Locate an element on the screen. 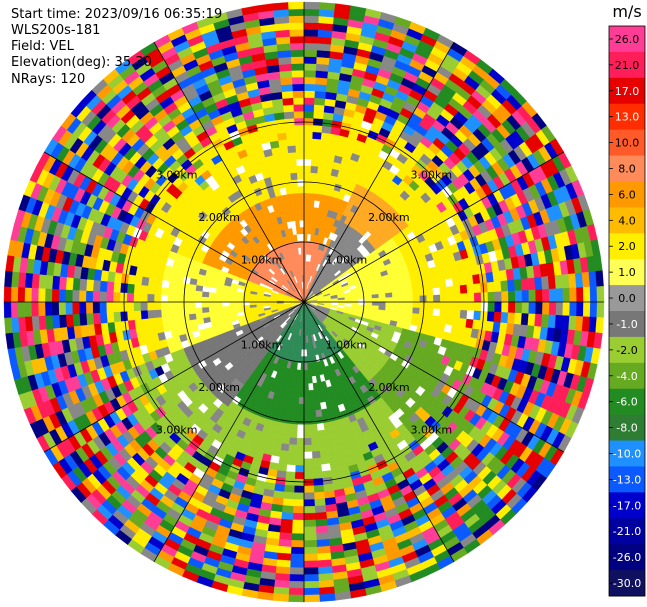  colorbar-tick-label: -13.0 is located at coordinates (627, 479).